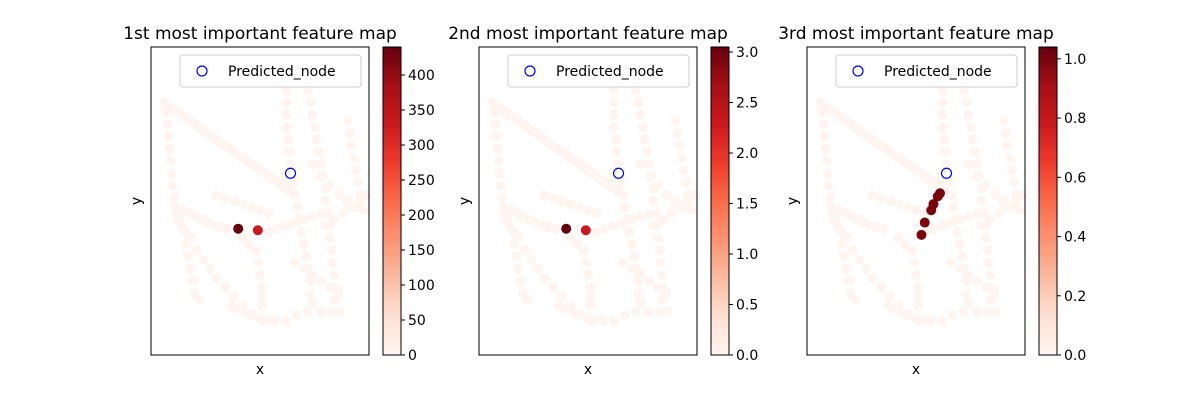  I want to click on legend-marker, so click(858, 71).